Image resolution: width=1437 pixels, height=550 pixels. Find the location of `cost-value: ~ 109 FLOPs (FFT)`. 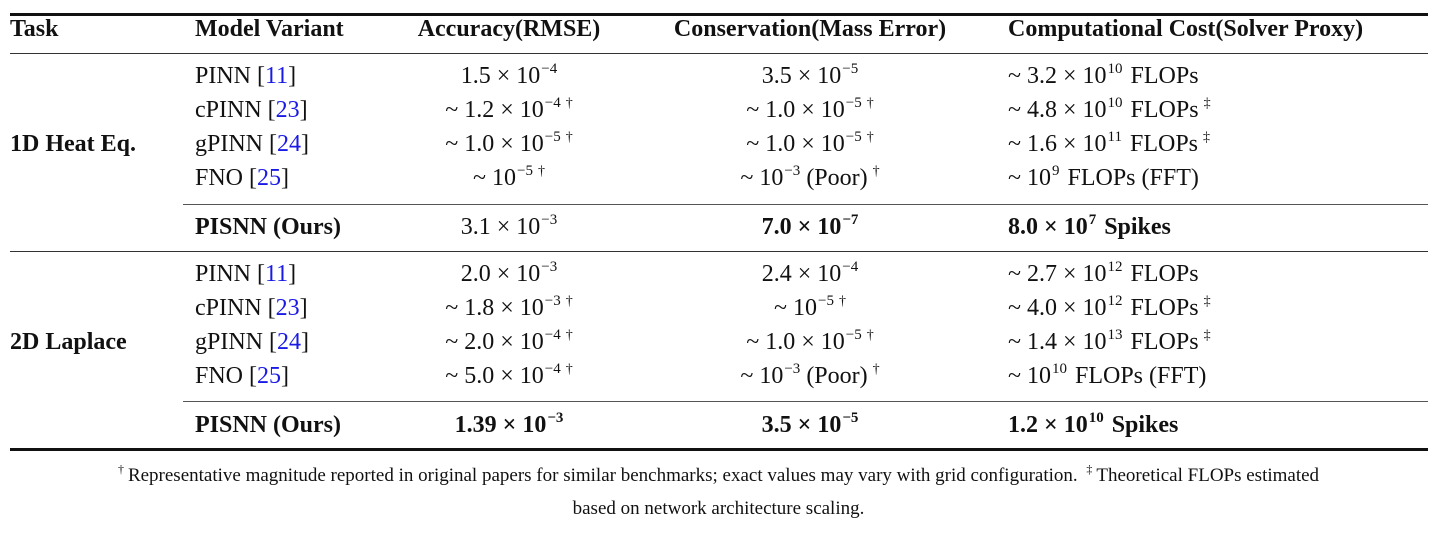

cost-value: ~ 109 FLOPs (FFT) is located at coordinates (1103, 178).